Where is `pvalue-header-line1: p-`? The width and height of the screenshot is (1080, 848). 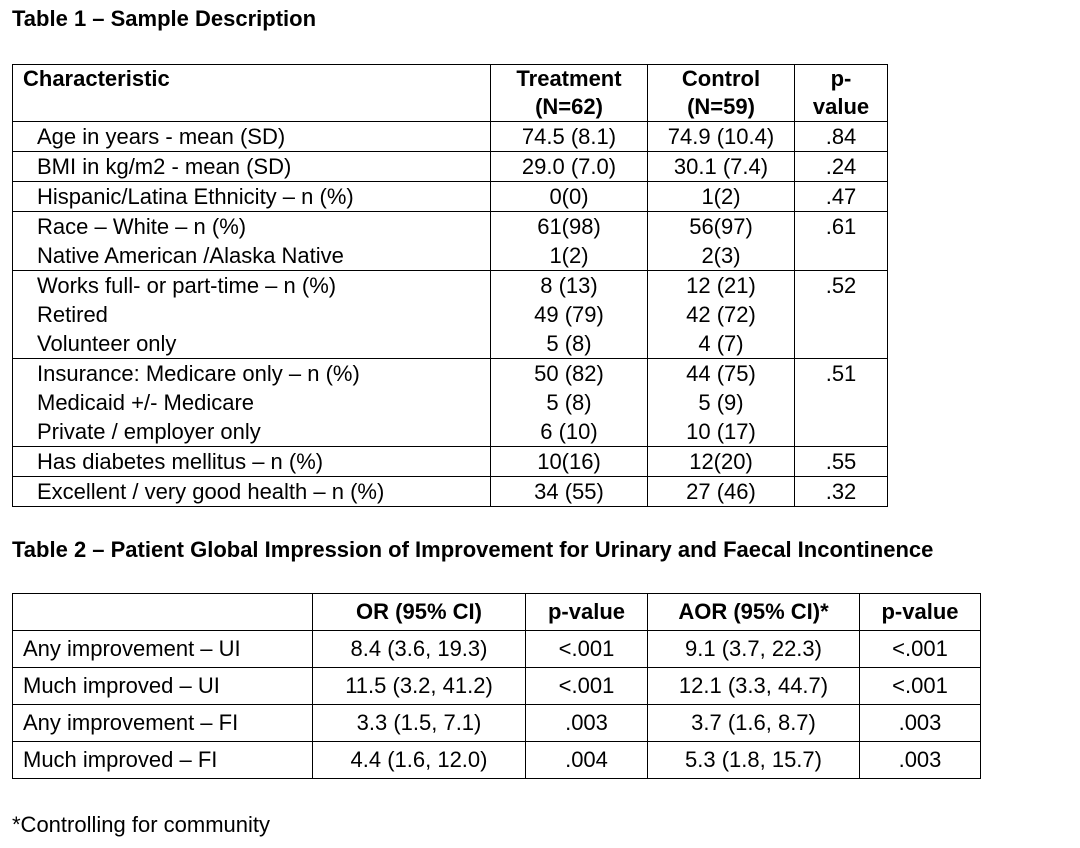 pvalue-header-line1: p- is located at coordinates (841, 78).